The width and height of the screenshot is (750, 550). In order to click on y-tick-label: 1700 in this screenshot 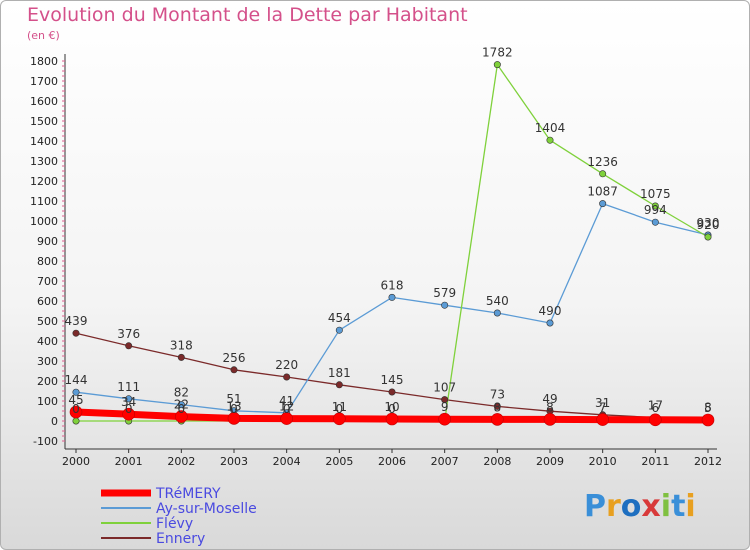, I will do `click(44, 81)`.